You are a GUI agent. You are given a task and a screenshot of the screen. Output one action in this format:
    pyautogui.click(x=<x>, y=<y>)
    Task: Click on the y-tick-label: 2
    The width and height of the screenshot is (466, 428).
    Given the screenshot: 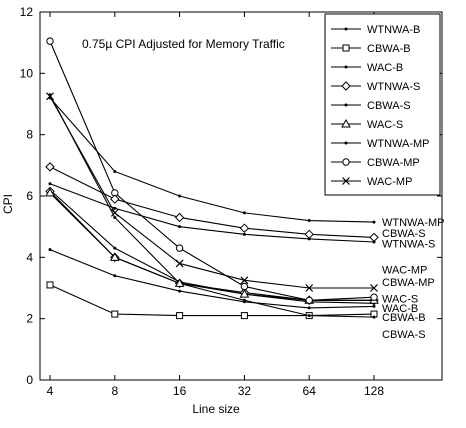 What is the action you would take?
    pyautogui.click(x=29, y=319)
    